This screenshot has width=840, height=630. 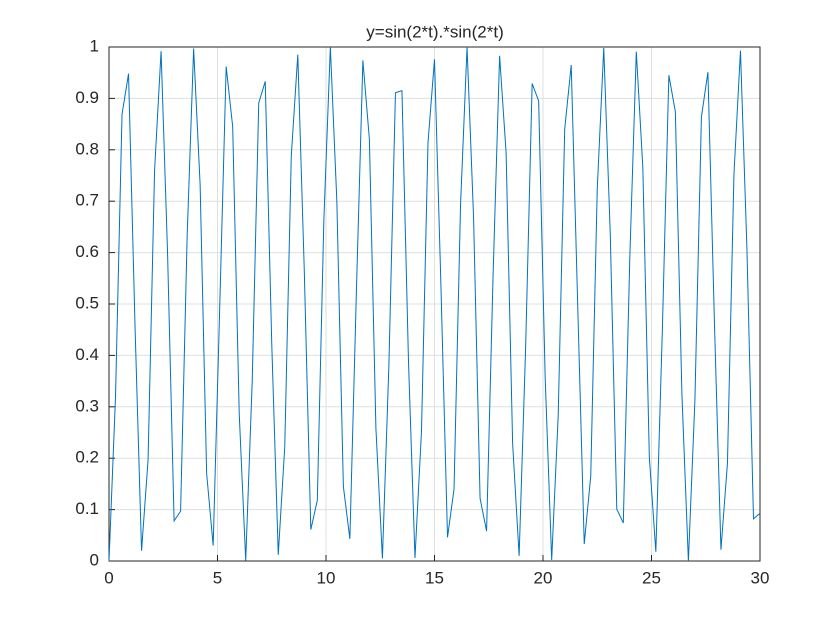 I want to click on x-tick-label: 20, so click(x=543, y=577).